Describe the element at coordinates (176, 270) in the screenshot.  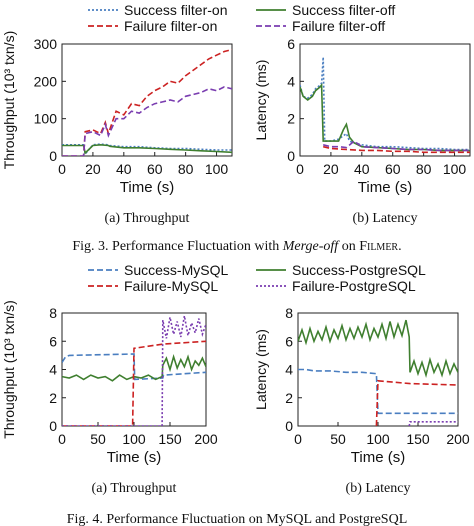
I see `legend-label: Success-MySQL` at that location.